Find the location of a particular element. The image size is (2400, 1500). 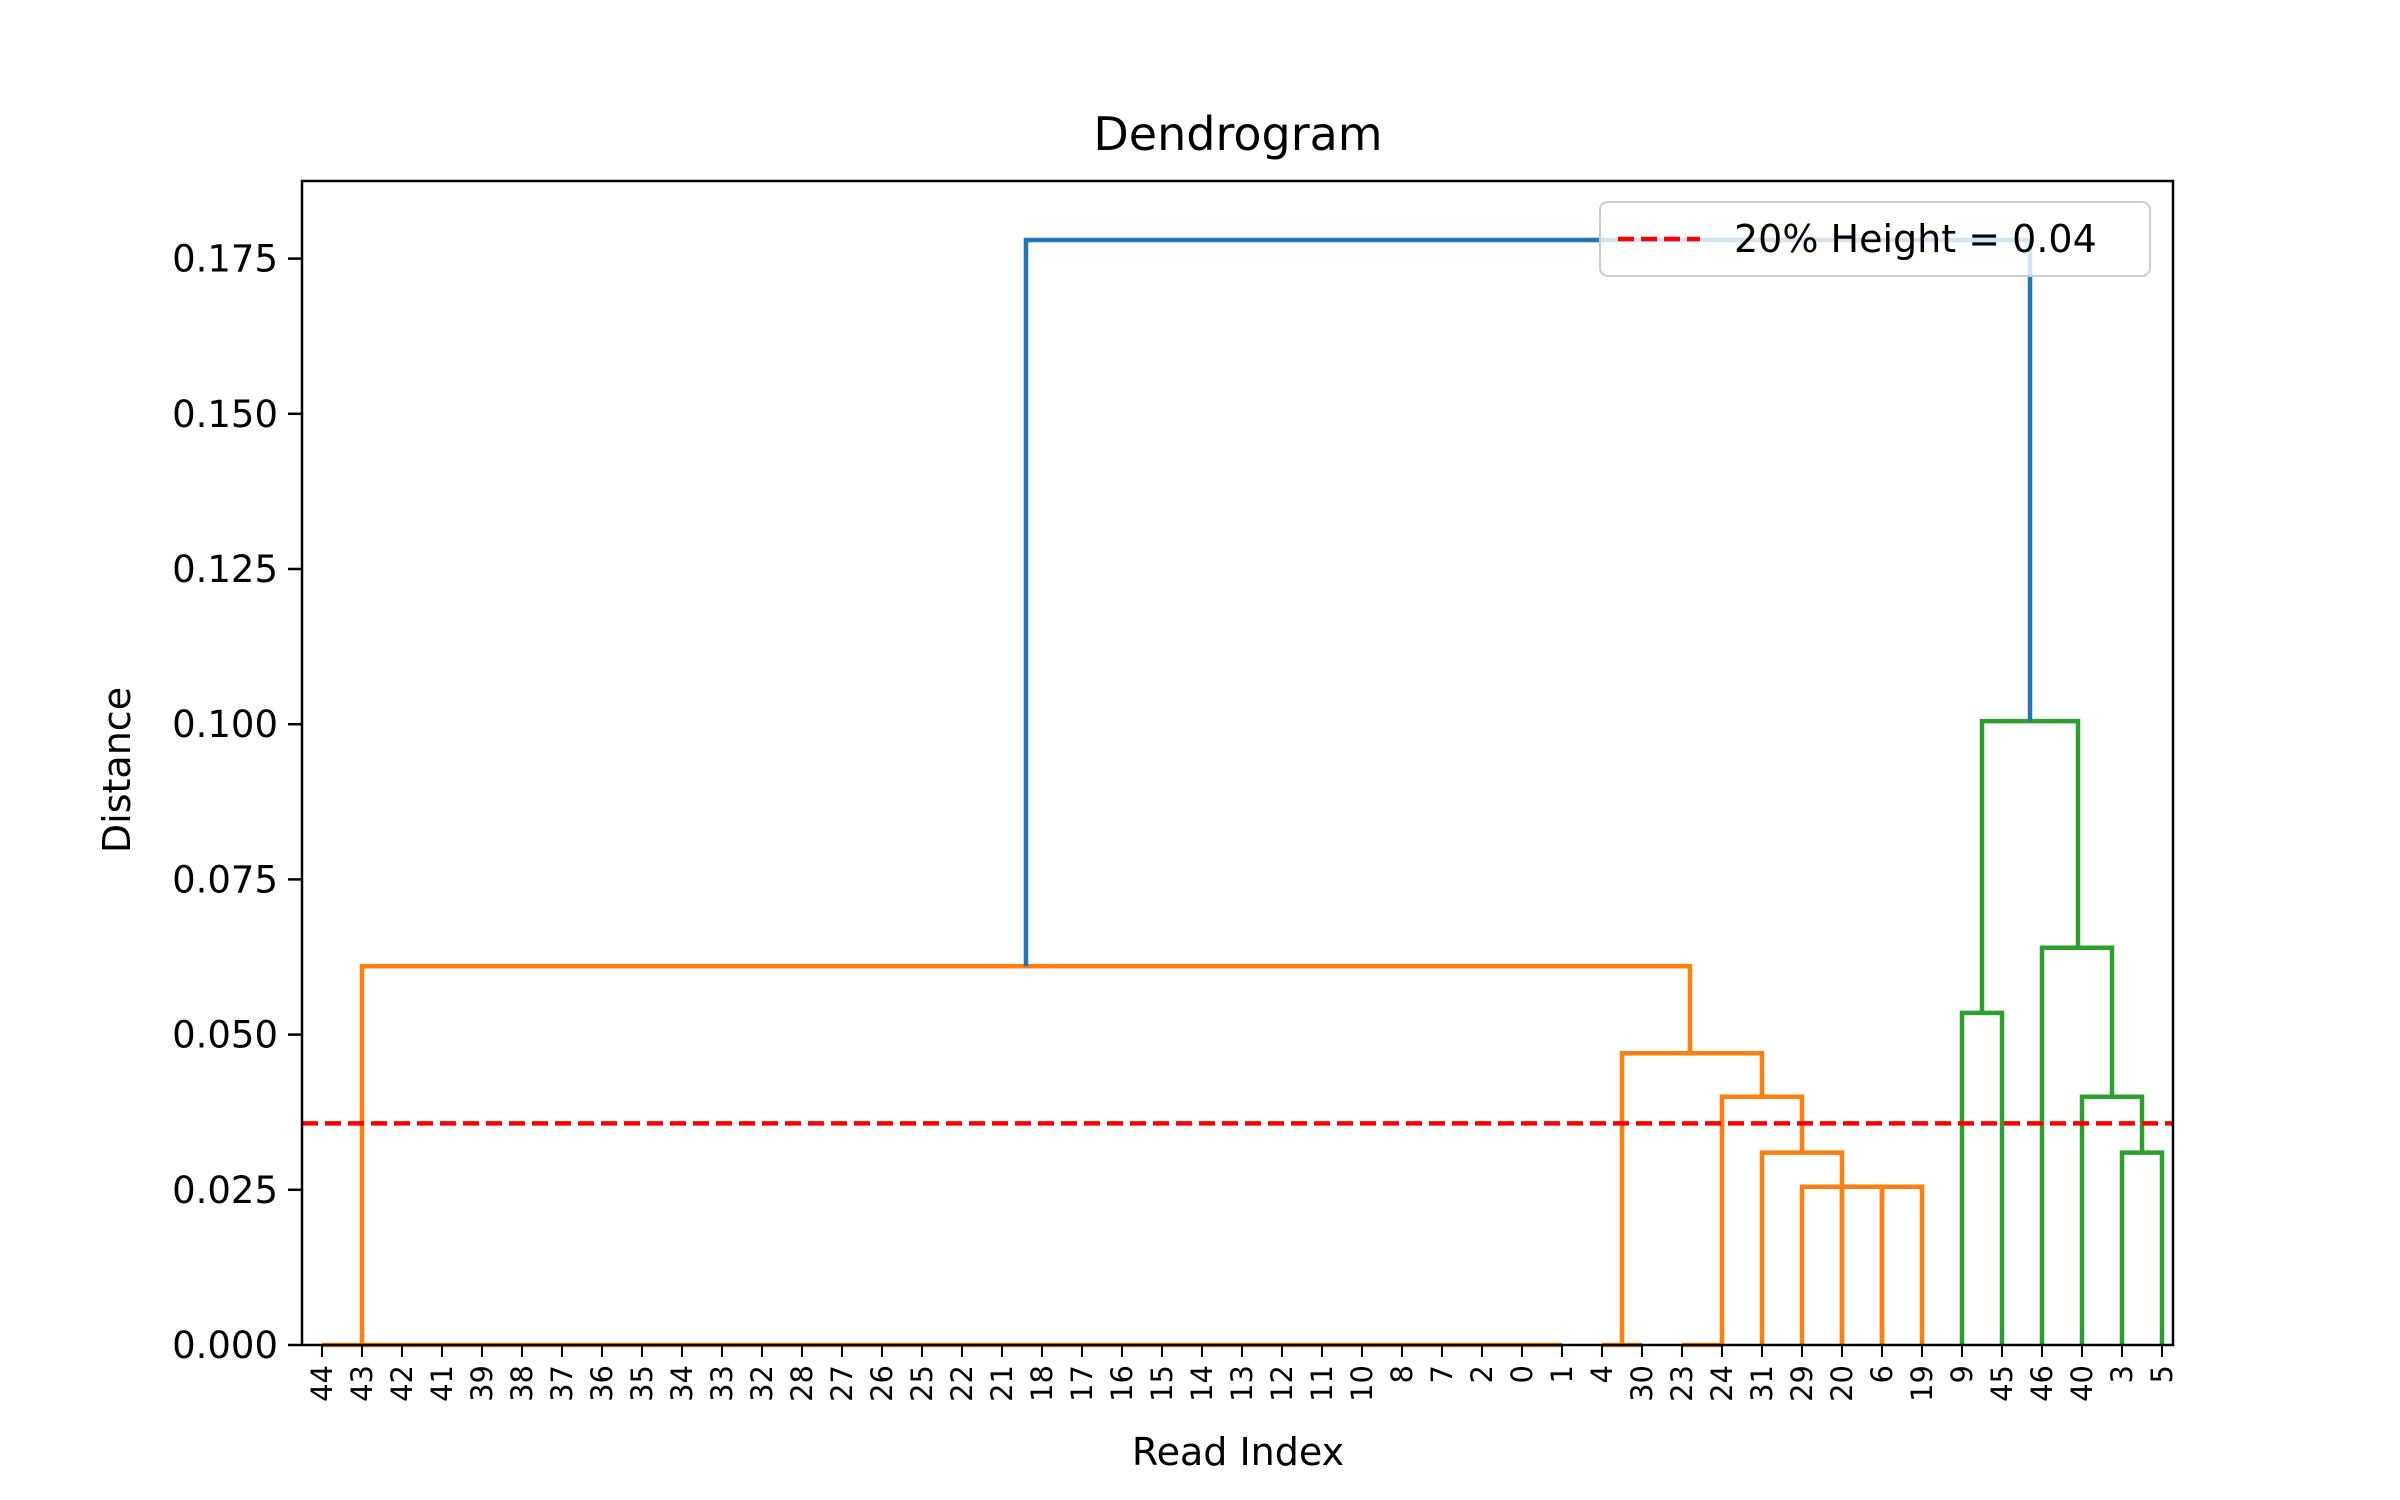

leaf-label: 42 is located at coordinates (402, 1383).